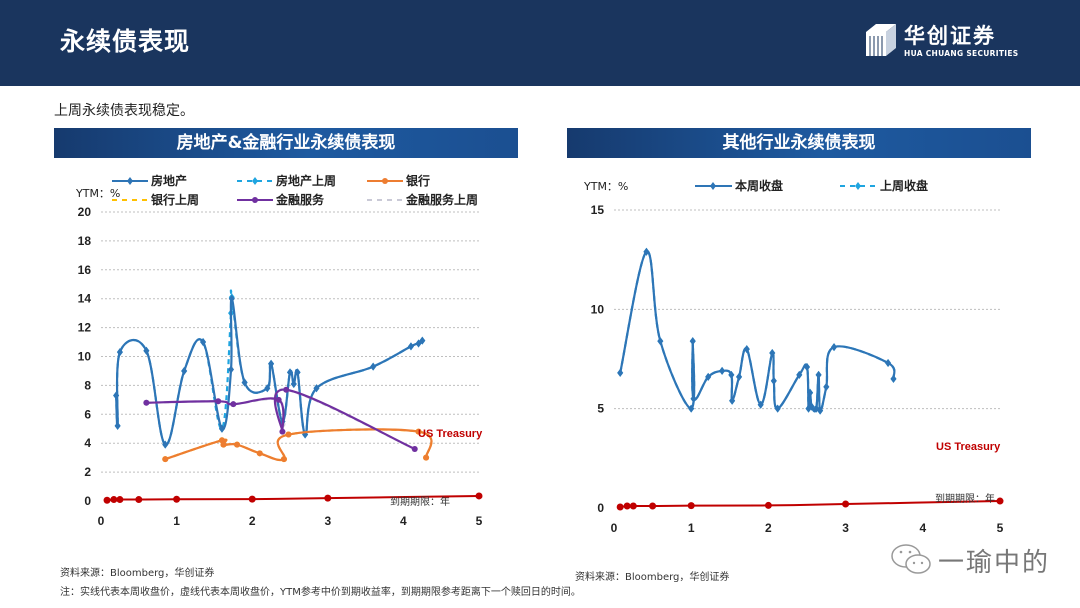 Image resolution: width=1080 pixels, height=608 pixels. I want to click on legend-item-real-estate-last-week: 房地产上周, so click(286, 180).